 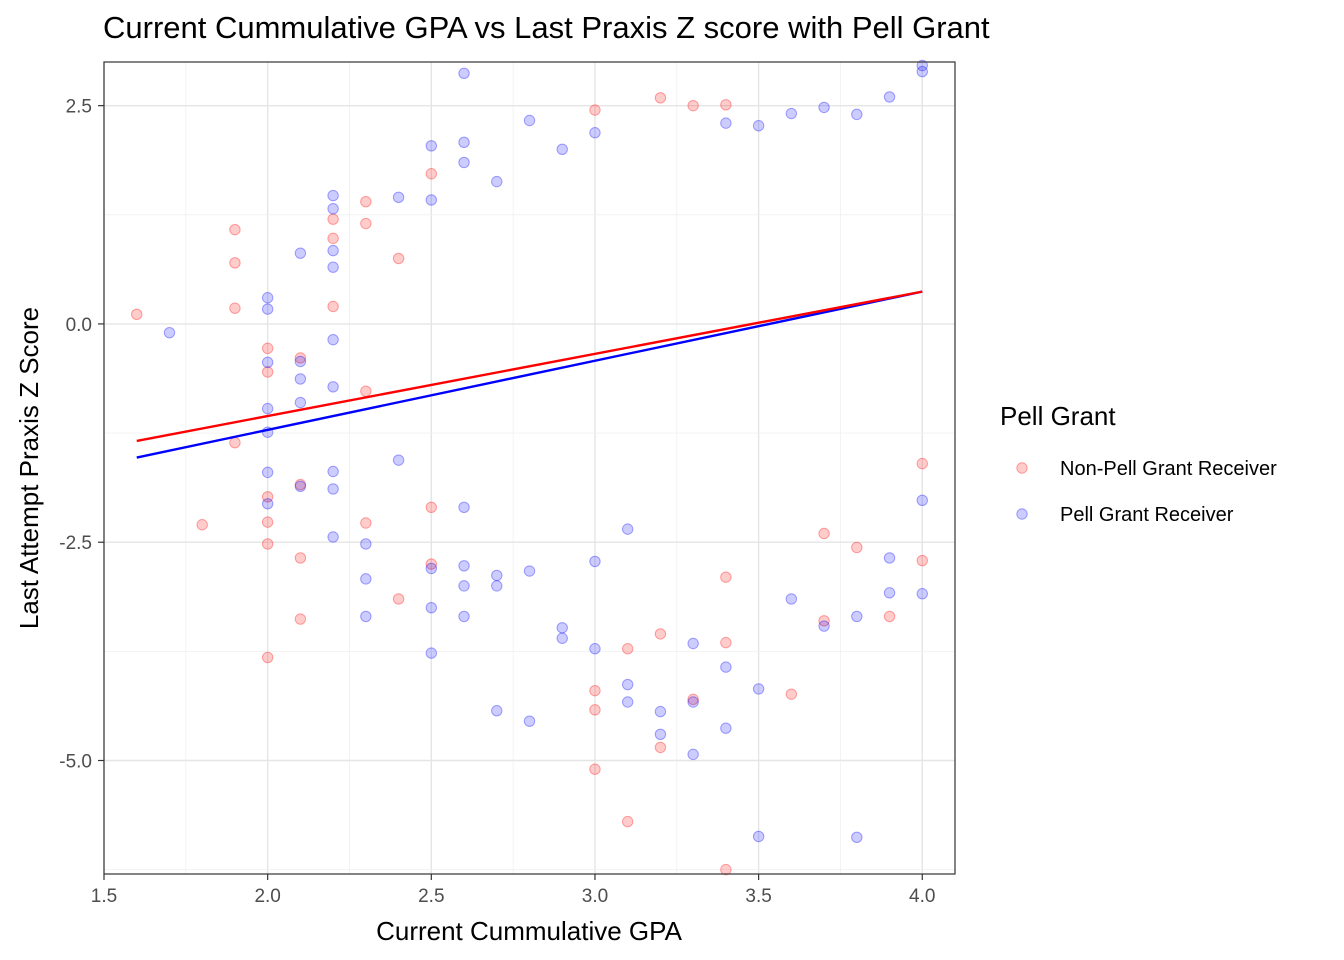 I want to click on x-axis-title: Current Cummulative GPA, so click(x=529, y=931).